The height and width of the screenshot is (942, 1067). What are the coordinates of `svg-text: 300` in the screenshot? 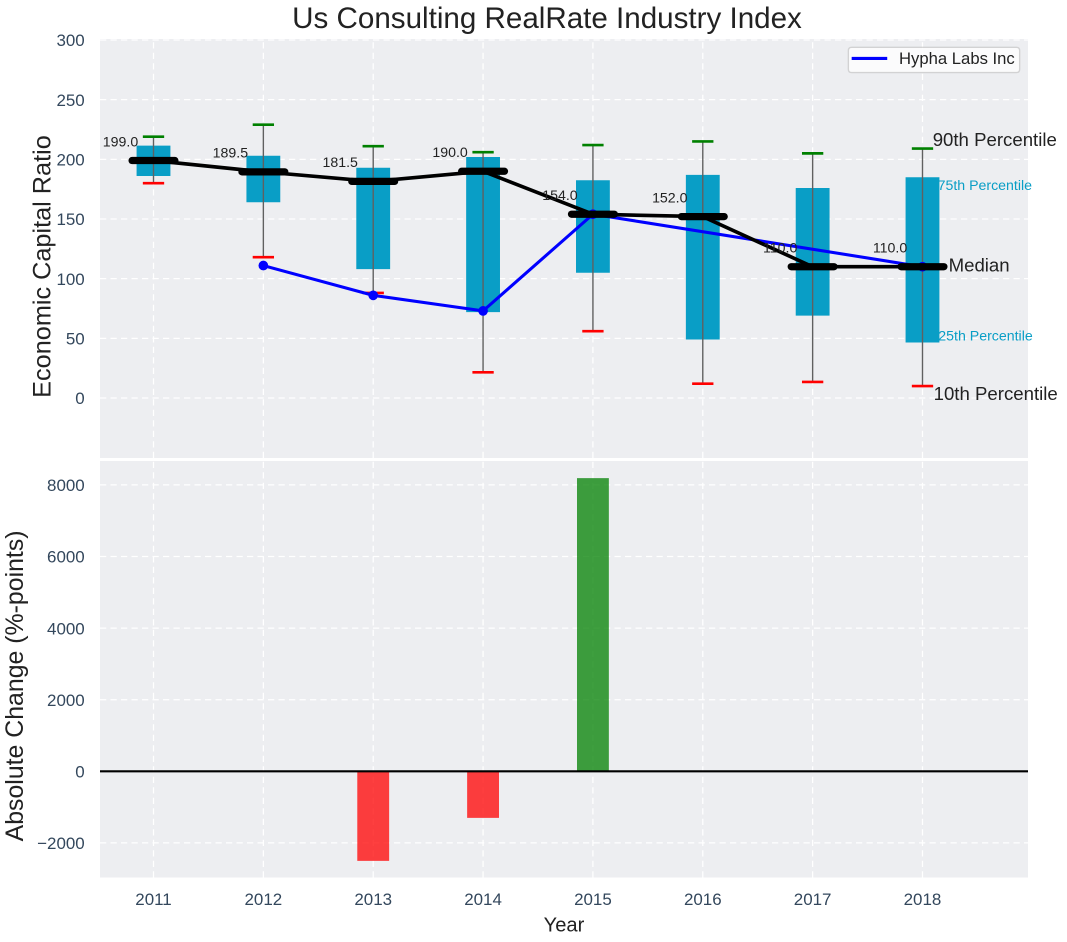 It's located at (70, 40).